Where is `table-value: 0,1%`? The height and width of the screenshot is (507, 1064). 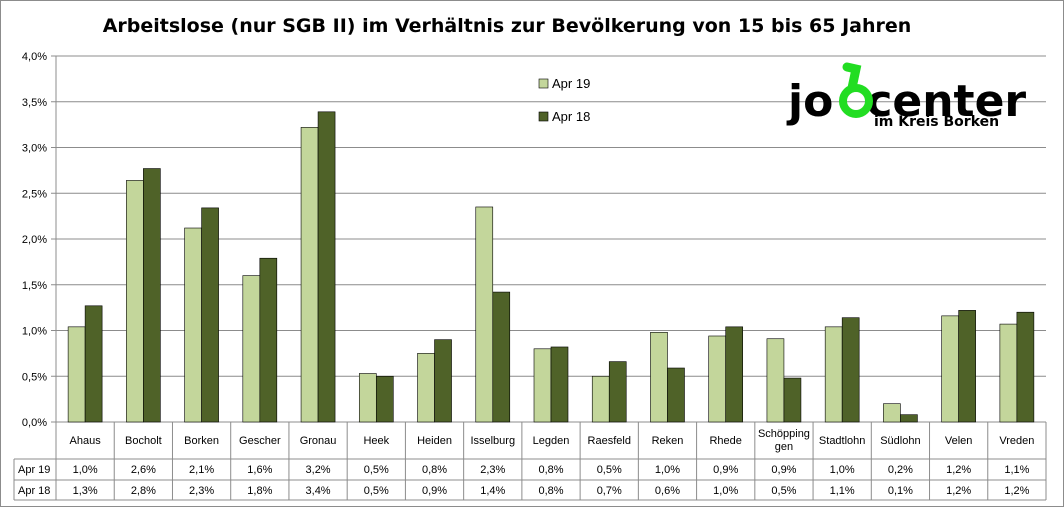
table-value: 0,1% is located at coordinates (900, 491).